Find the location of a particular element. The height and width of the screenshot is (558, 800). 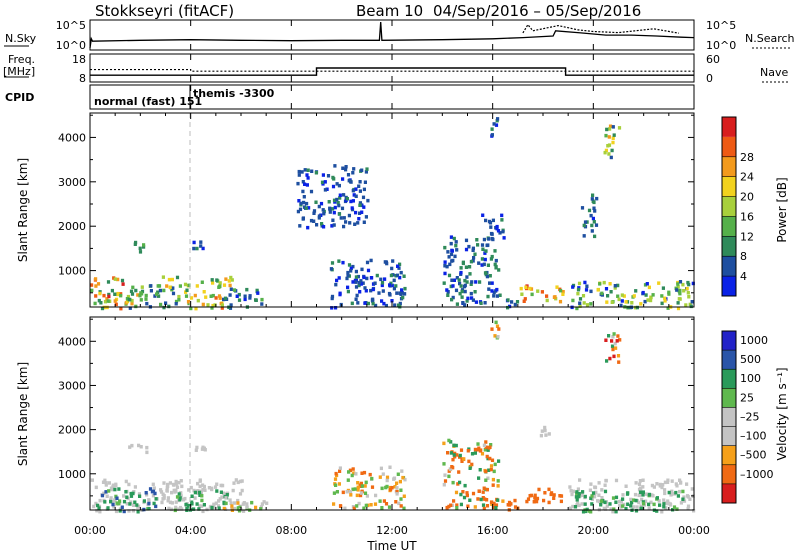

nave-series is located at coordinates (392, 70).